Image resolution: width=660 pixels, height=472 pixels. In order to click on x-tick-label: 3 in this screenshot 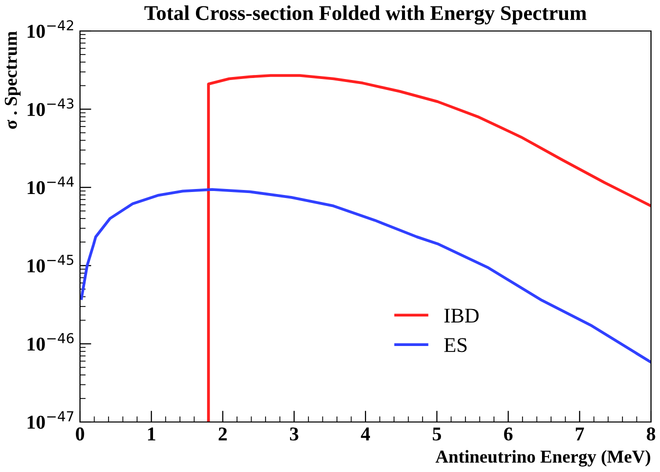, I will do `click(294, 434)`.